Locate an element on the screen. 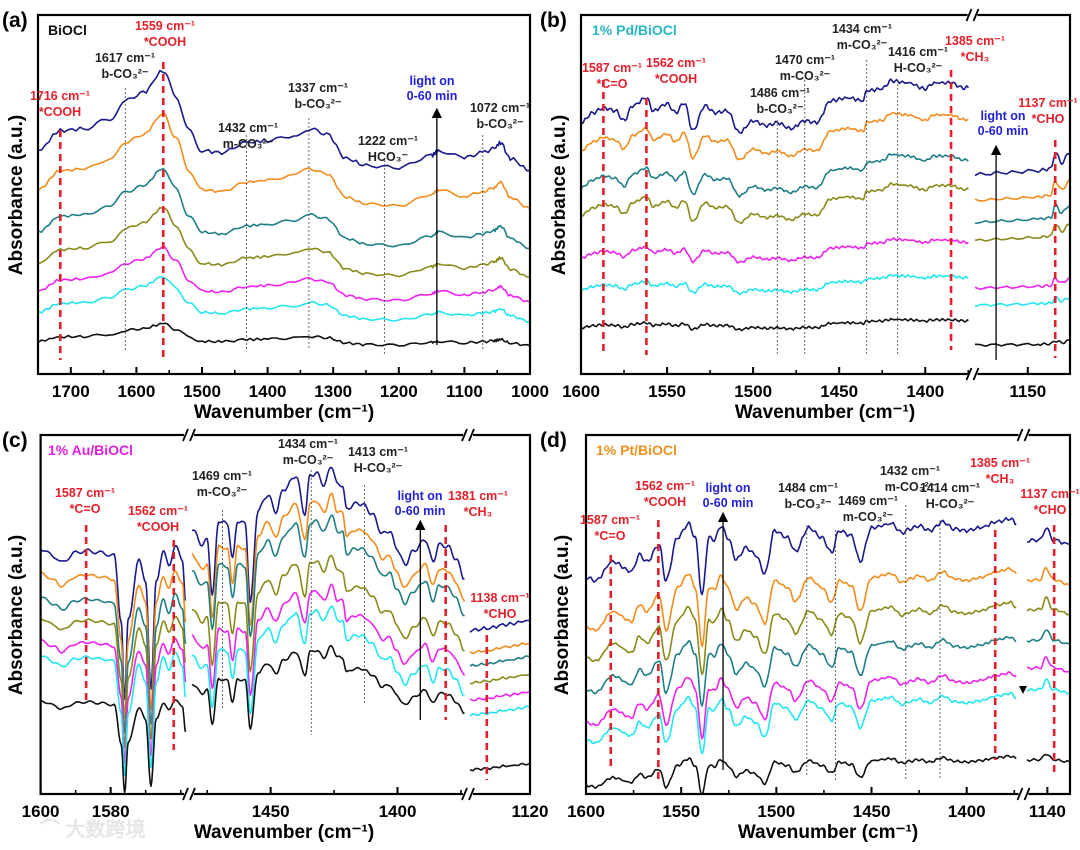 This screenshot has height=850, width=1080. panel-letter: (d) is located at coordinates (553, 440).